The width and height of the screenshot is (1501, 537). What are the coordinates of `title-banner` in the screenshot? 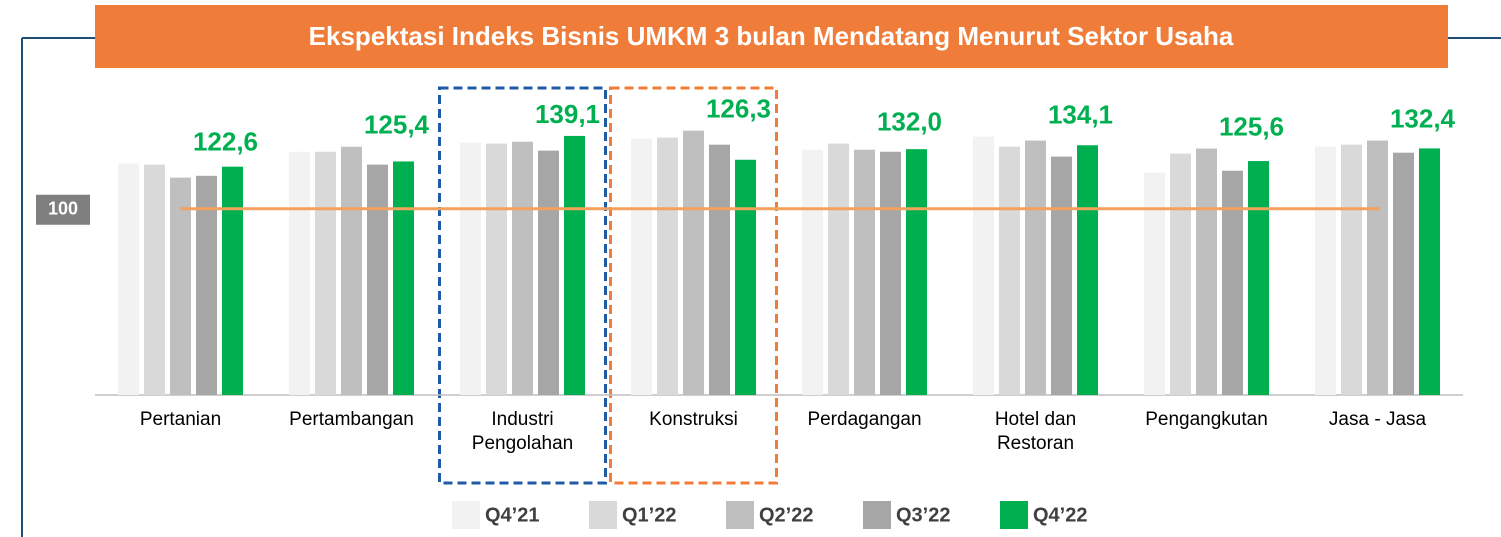 It's located at (771, 36).